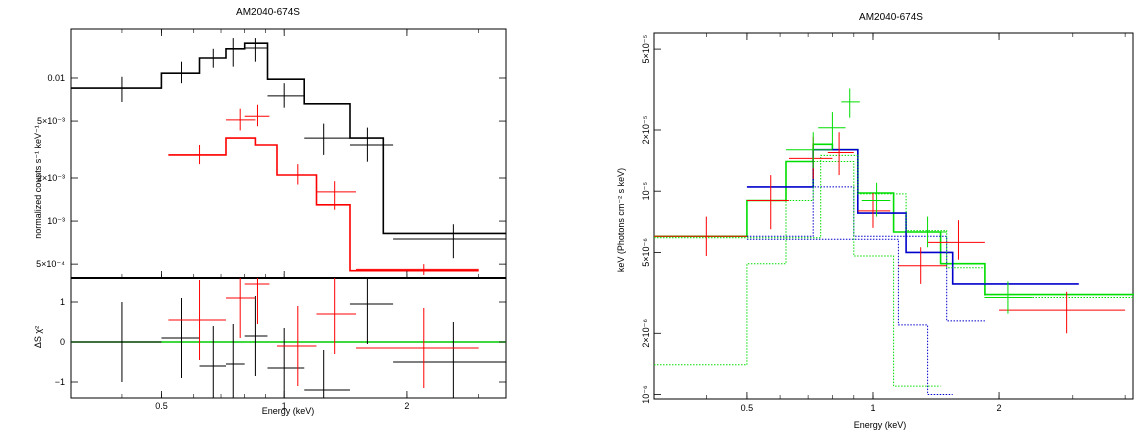  I want to click on y-tick-label: 10⁻⁶, so click(646, 394).